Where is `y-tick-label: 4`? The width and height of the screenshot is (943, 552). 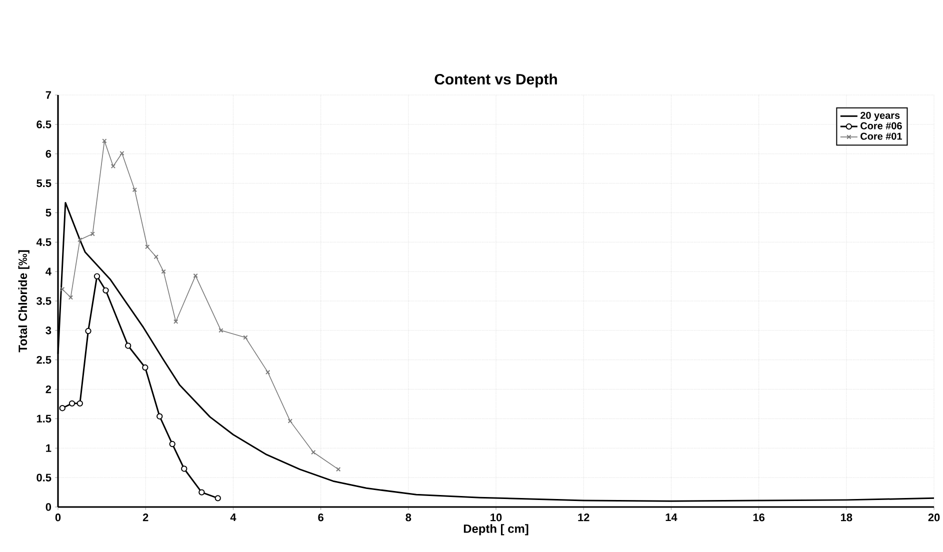 y-tick-label: 4 is located at coordinates (49, 272).